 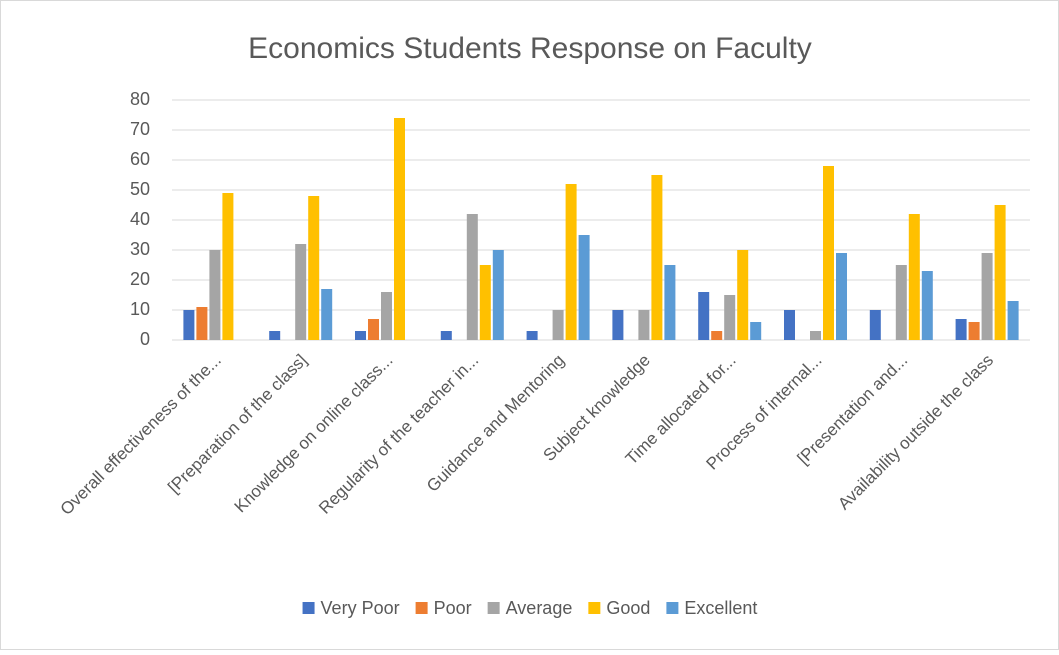 What do you see at coordinates (720, 608) in the screenshot?
I see `legend-label: Excellent` at bounding box center [720, 608].